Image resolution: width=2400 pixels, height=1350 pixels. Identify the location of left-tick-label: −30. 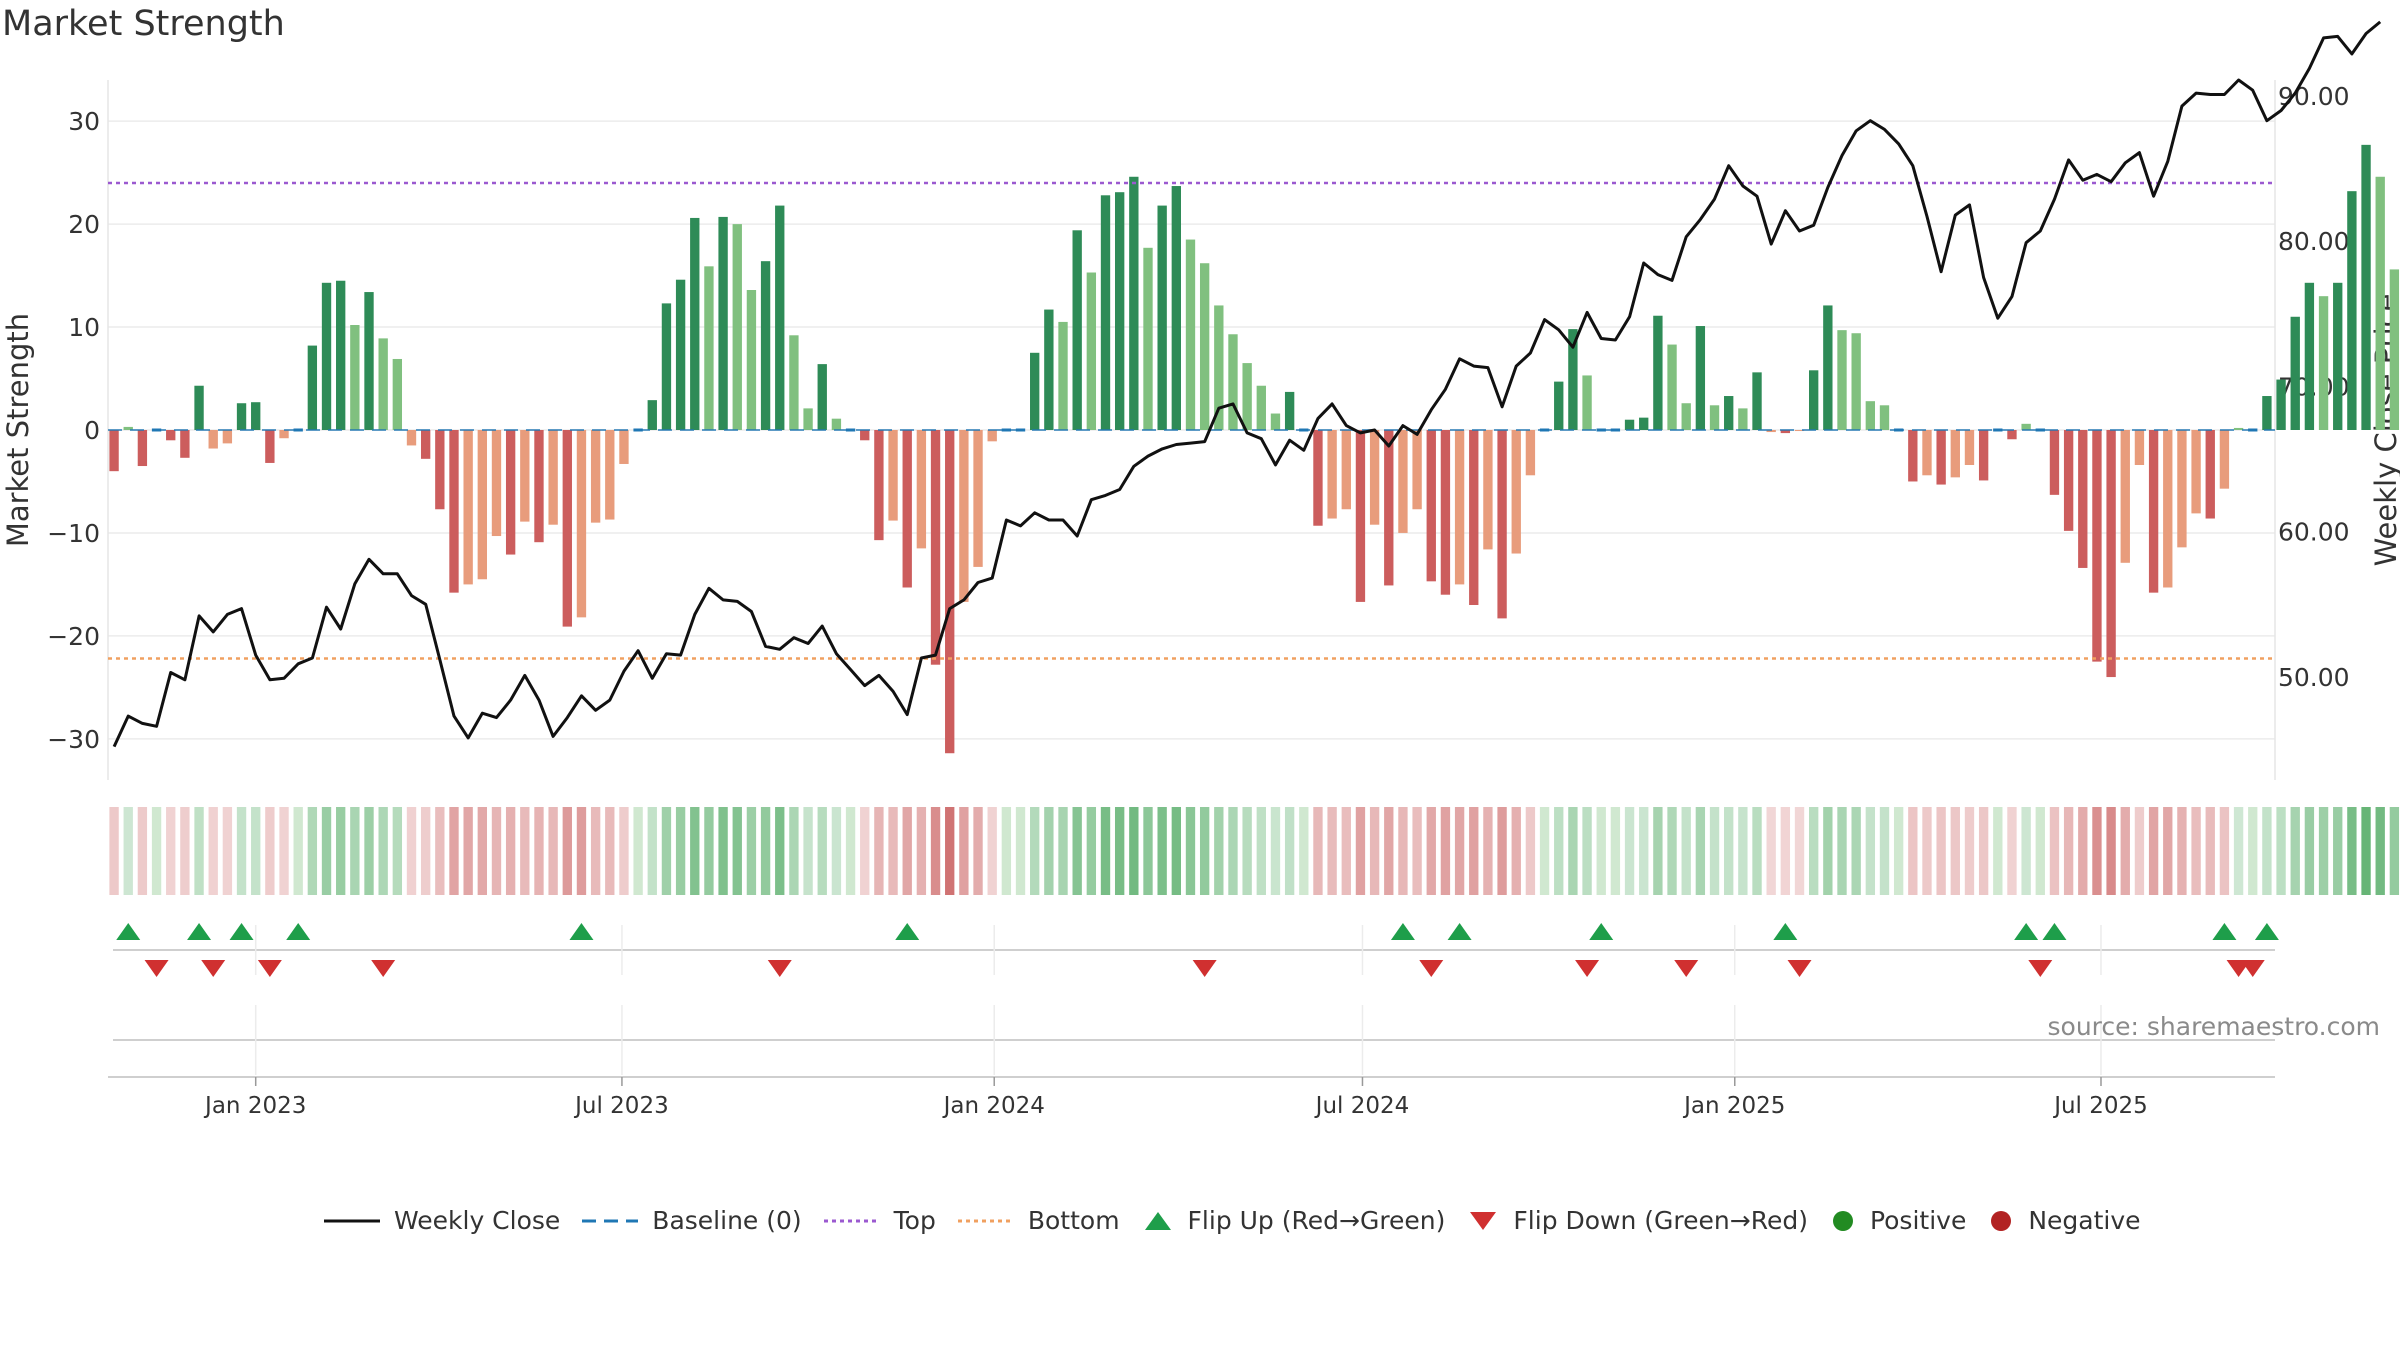
(73, 739).